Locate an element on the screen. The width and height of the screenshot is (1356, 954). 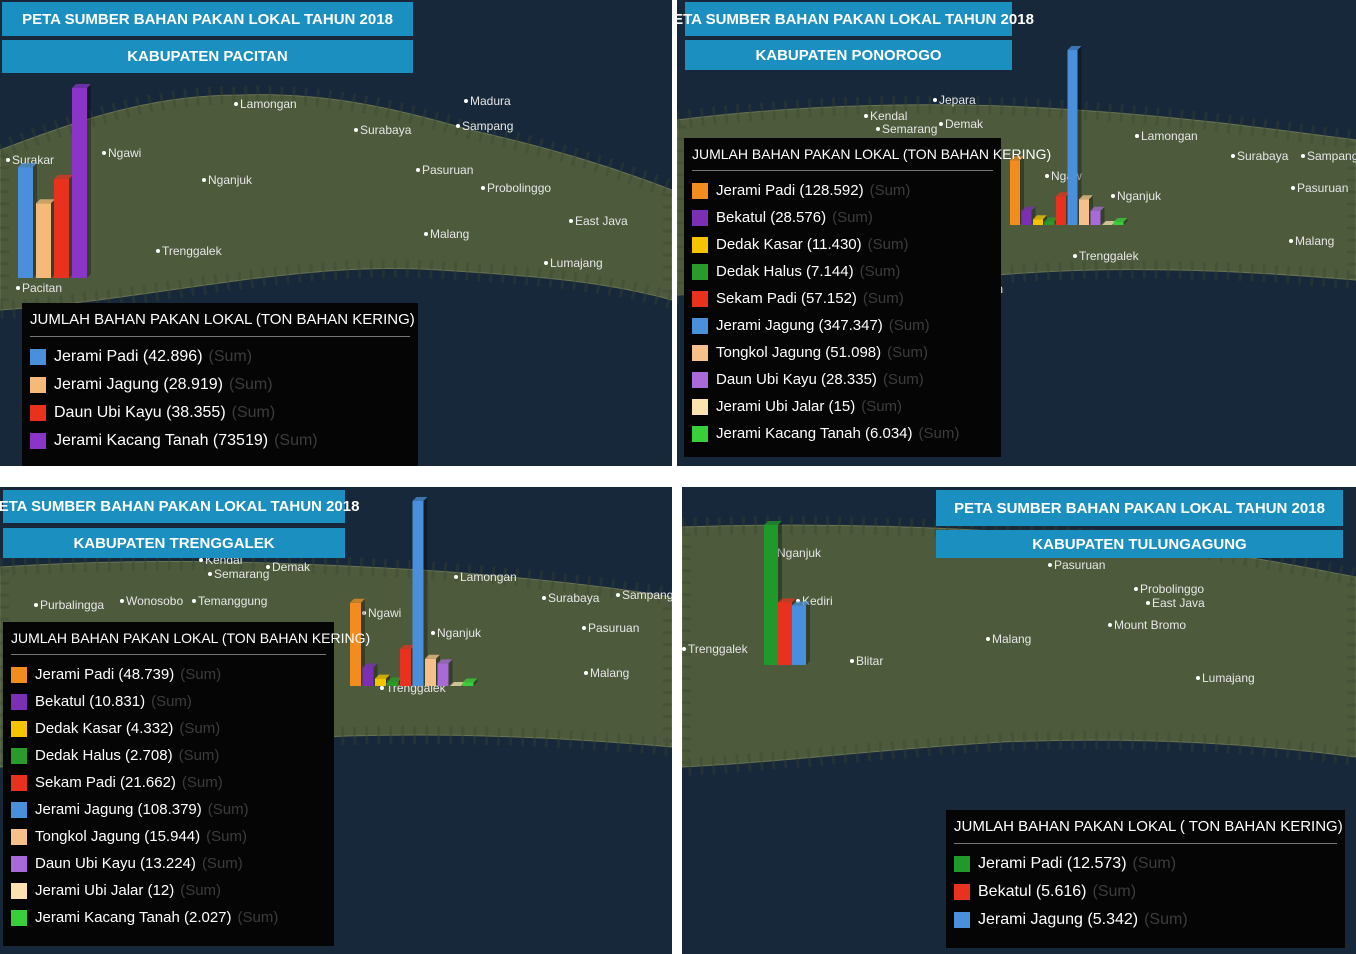
legend-item: Daun Ubi Kayu (28.335) (Sum) is located at coordinates (842, 379).